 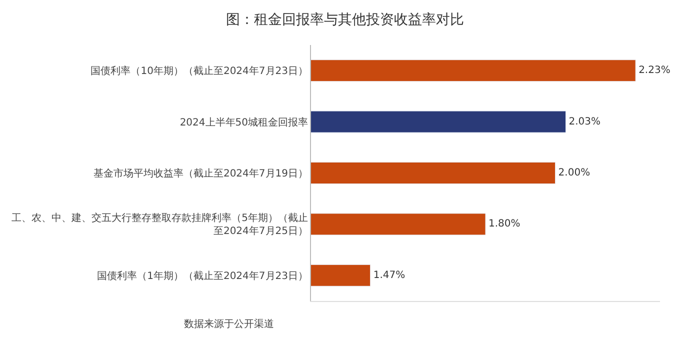 I want to click on data-label: 2.23%, so click(x=654, y=70).